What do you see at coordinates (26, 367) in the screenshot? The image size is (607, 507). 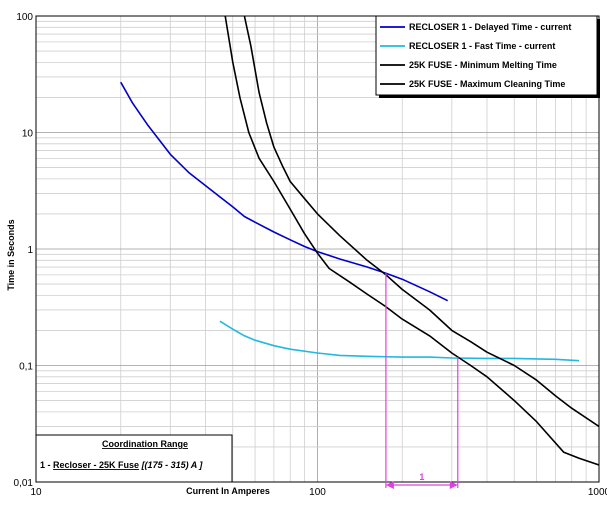 I see `y-tick-label: 0,1` at bounding box center [26, 367].